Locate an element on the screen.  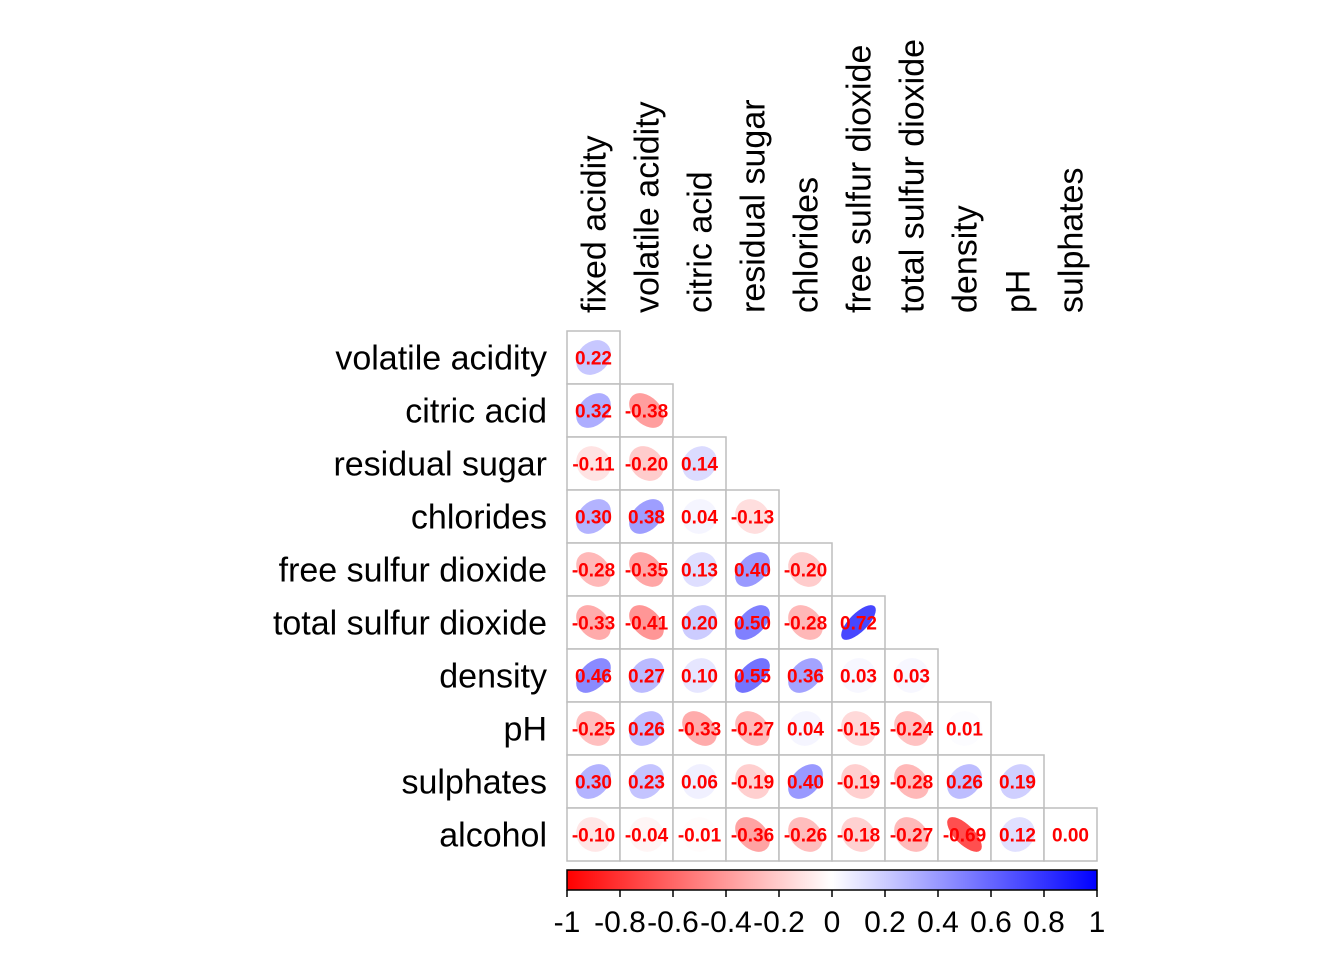
cell-value-label: -0.33 is located at coordinates (699, 730).